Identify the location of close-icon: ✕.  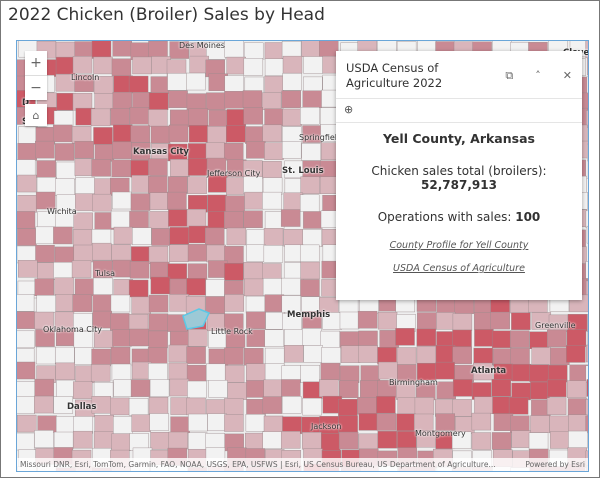
(567, 75).